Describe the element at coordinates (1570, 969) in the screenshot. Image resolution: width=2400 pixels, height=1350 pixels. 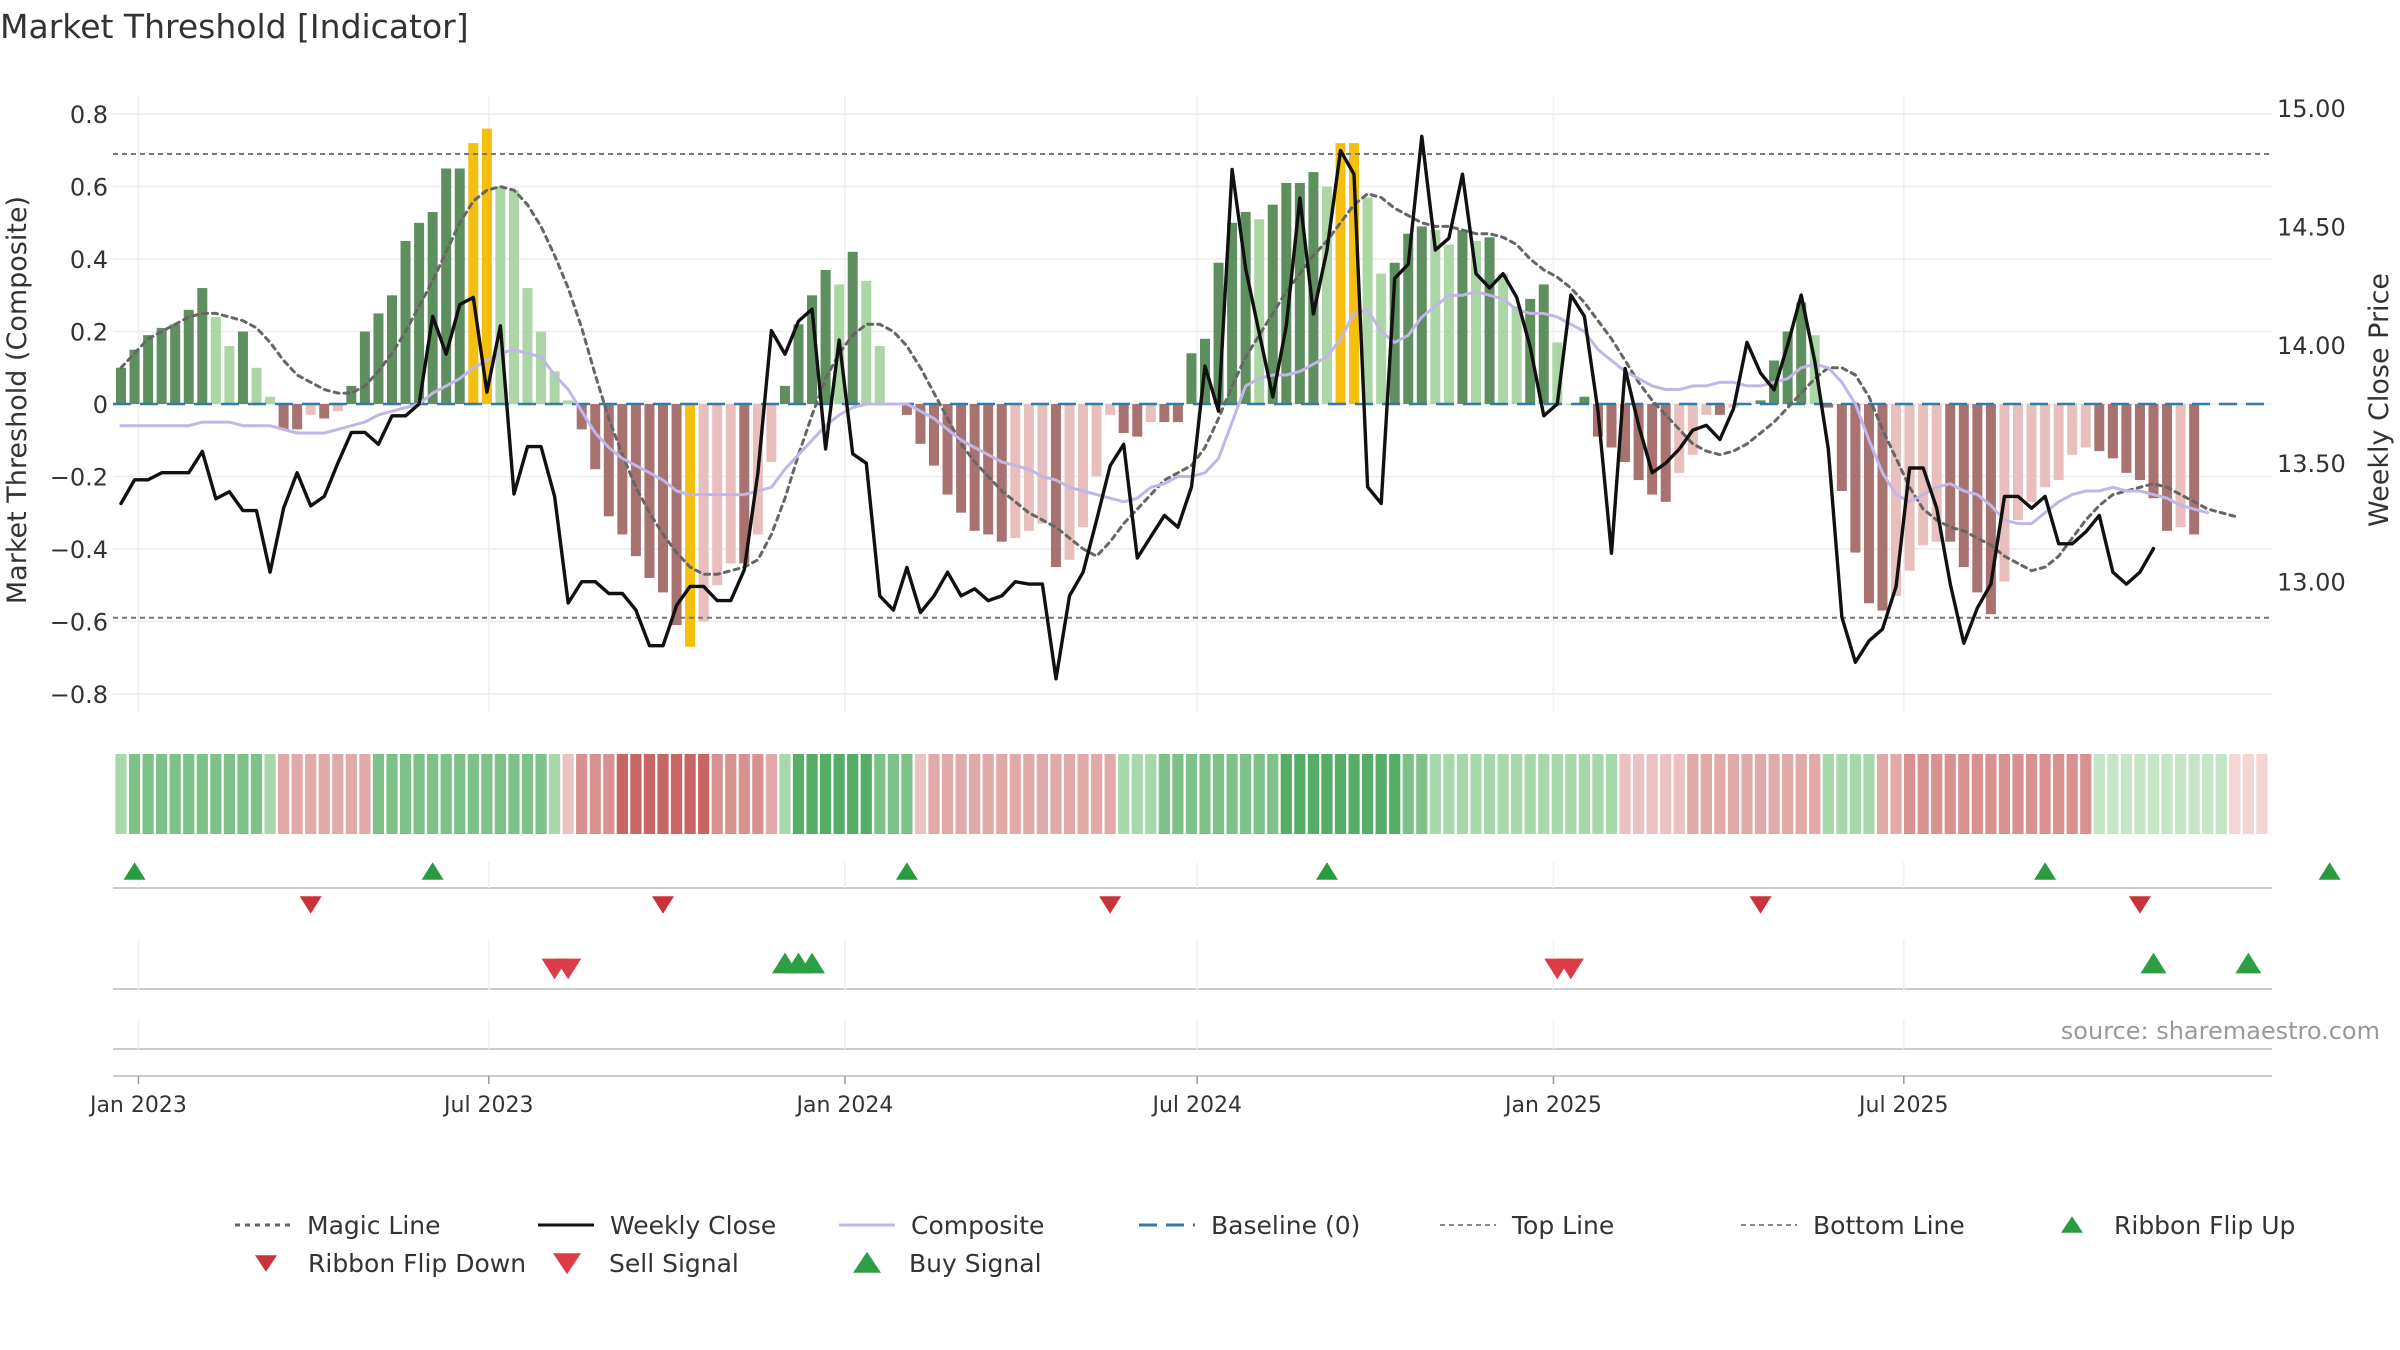
I see `sell-signal-marker` at that location.